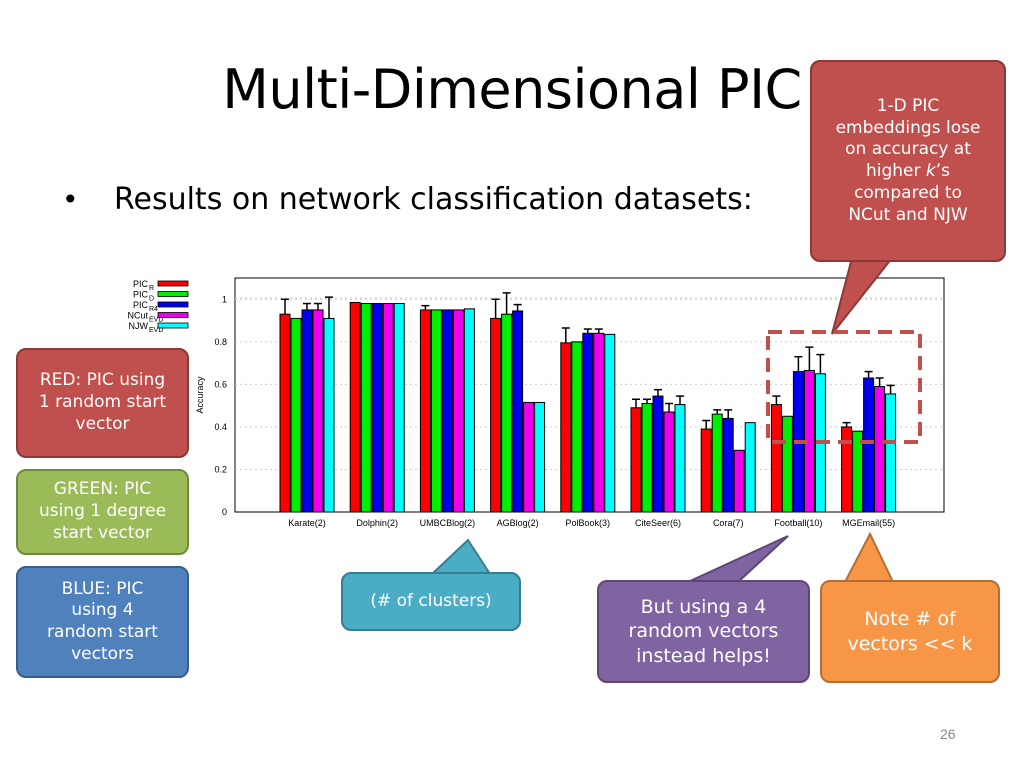  Describe the element at coordinates (139, 326) in the screenshot. I see `legend-label: NJW` at that location.